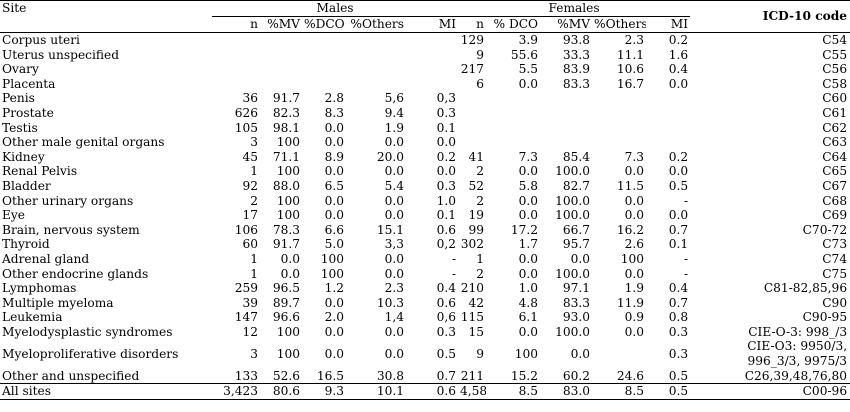 The width and height of the screenshot is (850, 412). What do you see at coordinates (106, 16) in the screenshot?
I see `site-header: Site` at bounding box center [106, 16].